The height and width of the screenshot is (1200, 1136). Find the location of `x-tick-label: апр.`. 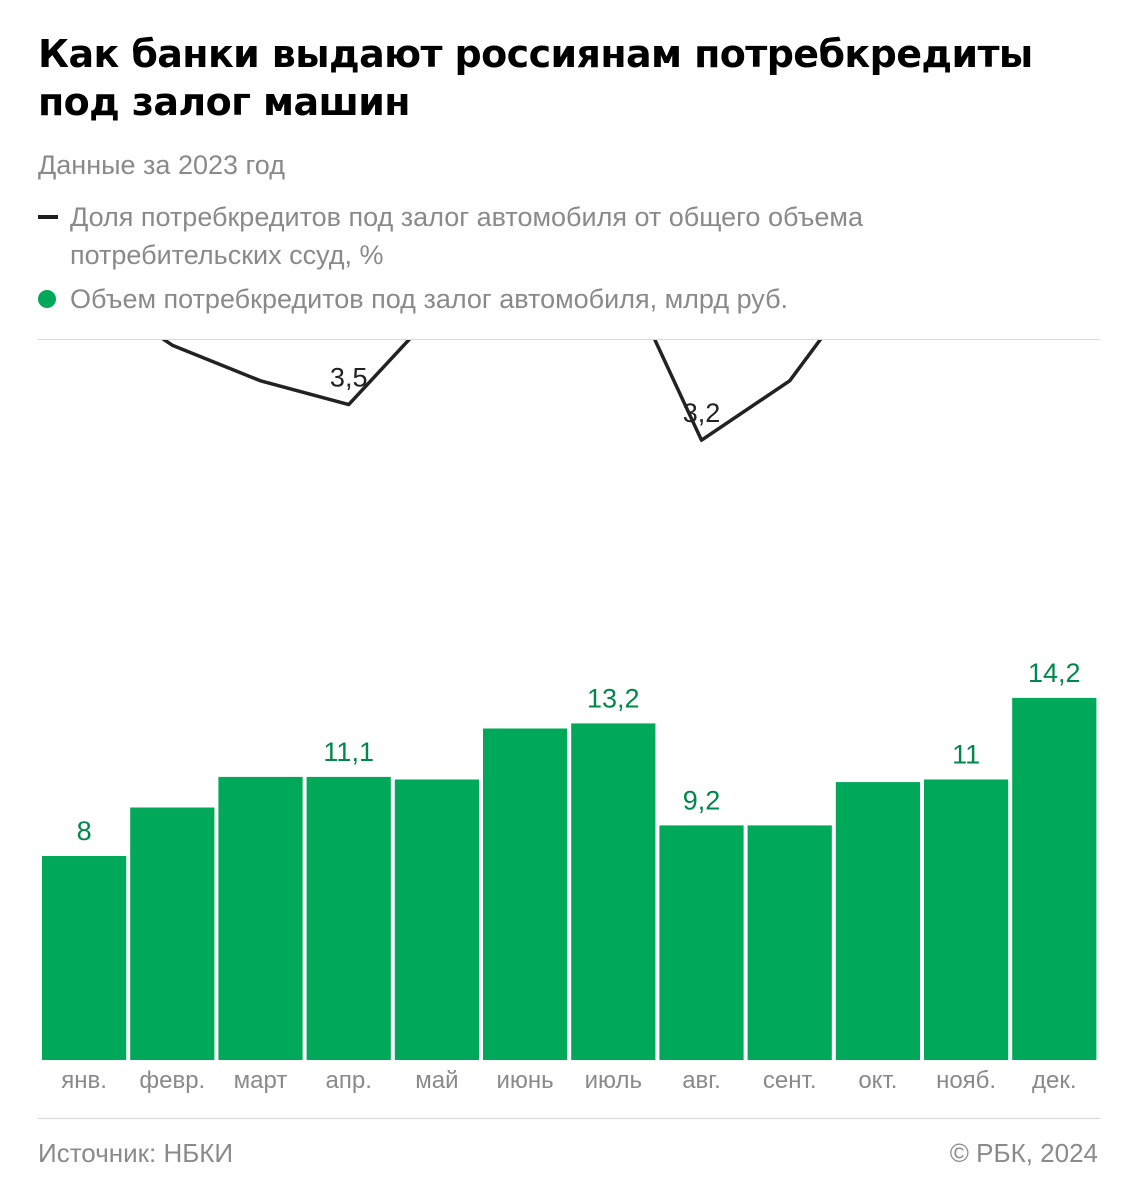

x-tick-label: апр. is located at coordinates (349, 1080).